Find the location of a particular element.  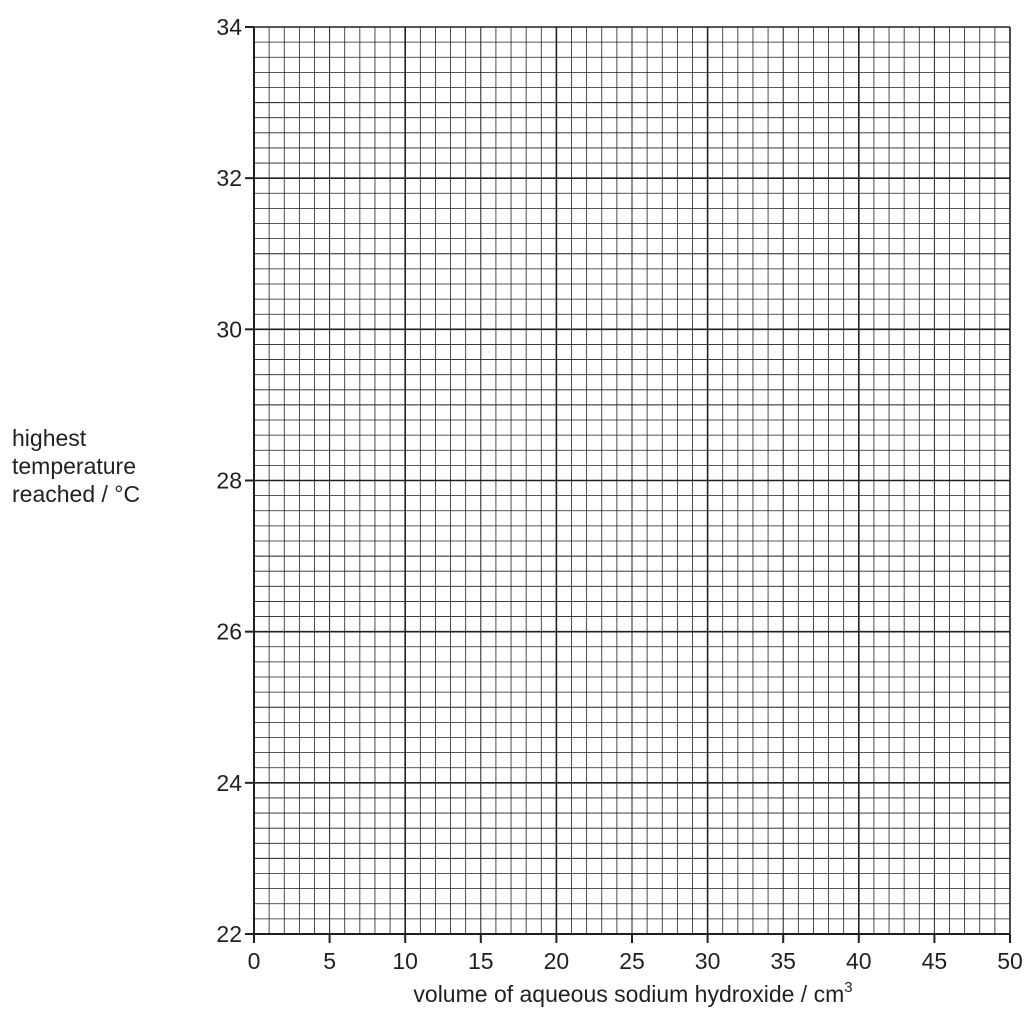

y-tick-label: 34 is located at coordinates (229, 27).